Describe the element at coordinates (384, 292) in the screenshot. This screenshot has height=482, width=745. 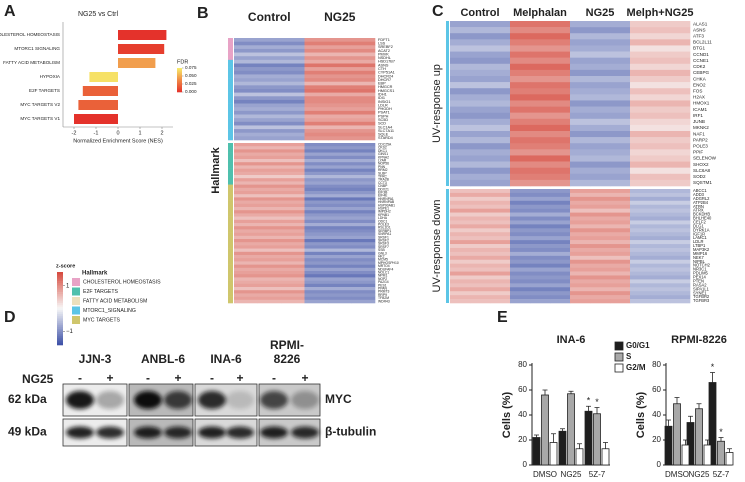
I see `gene-label: PRMT3` at that location.